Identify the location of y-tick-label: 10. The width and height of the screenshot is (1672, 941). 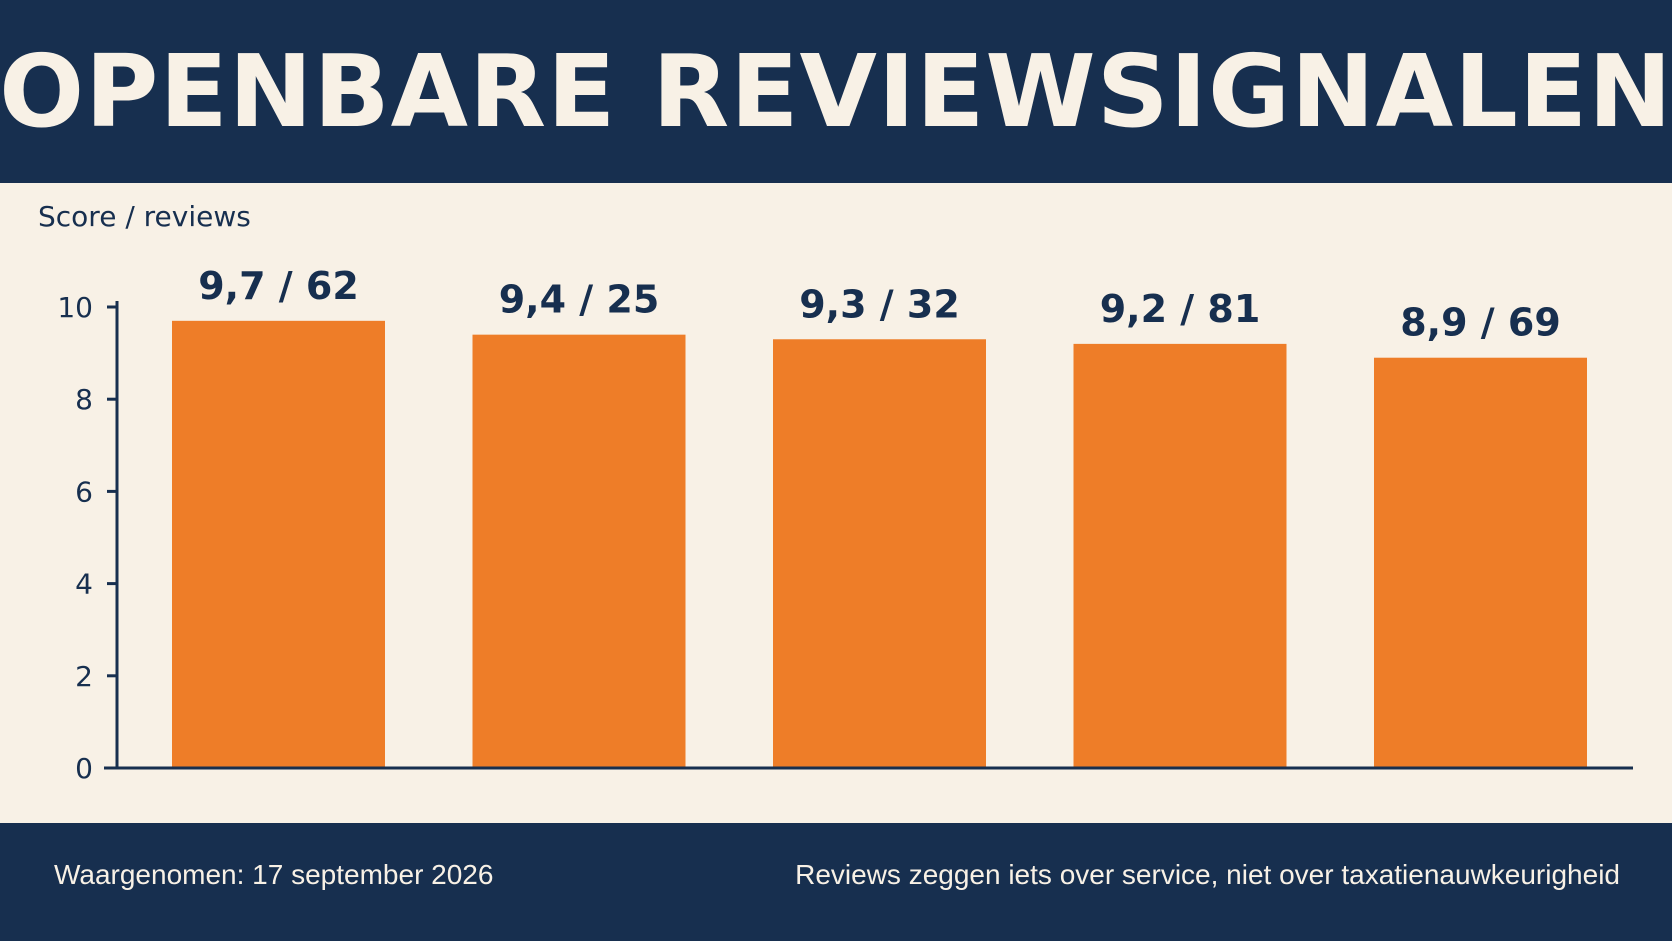
(75, 307).